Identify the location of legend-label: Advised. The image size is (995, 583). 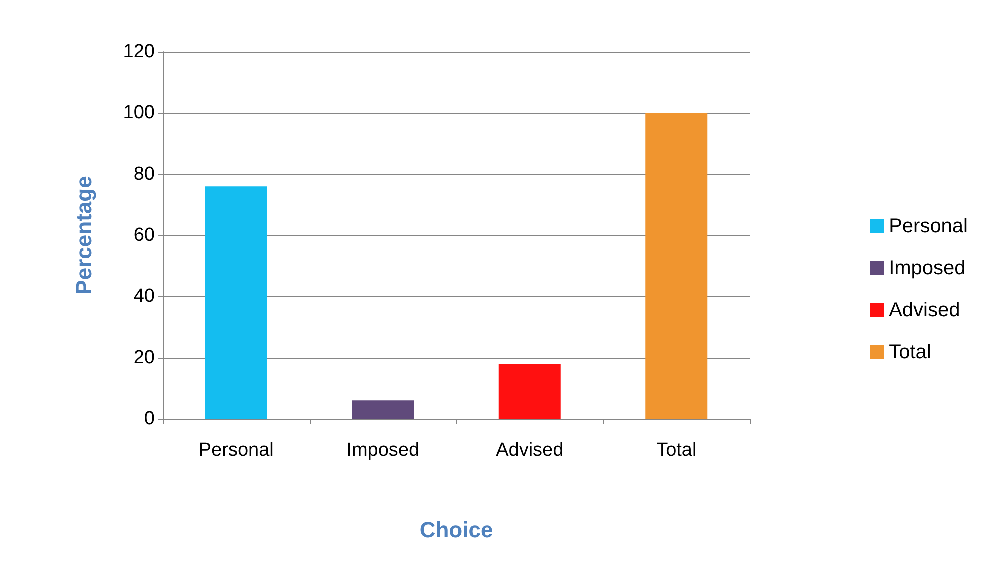
(924, 311).